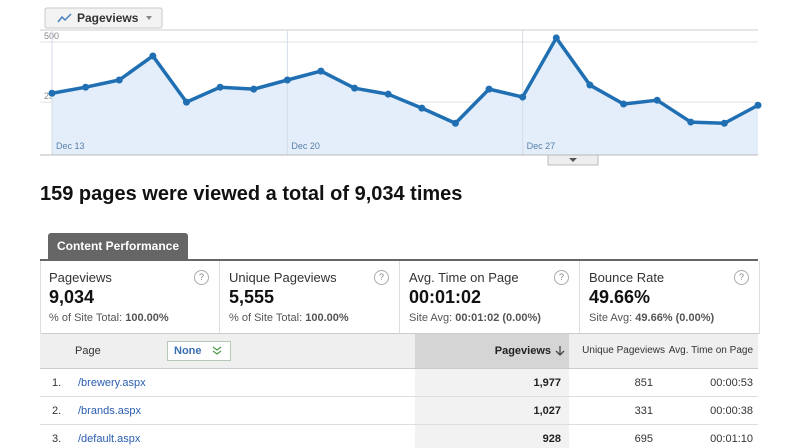 This screenshot has height=448, width=795. What do you see at coordinates (498, 318) in the screenshot?
I see `metric-sub-value: 00:01:02 (0.00%)` at bounding box center [498, 318].